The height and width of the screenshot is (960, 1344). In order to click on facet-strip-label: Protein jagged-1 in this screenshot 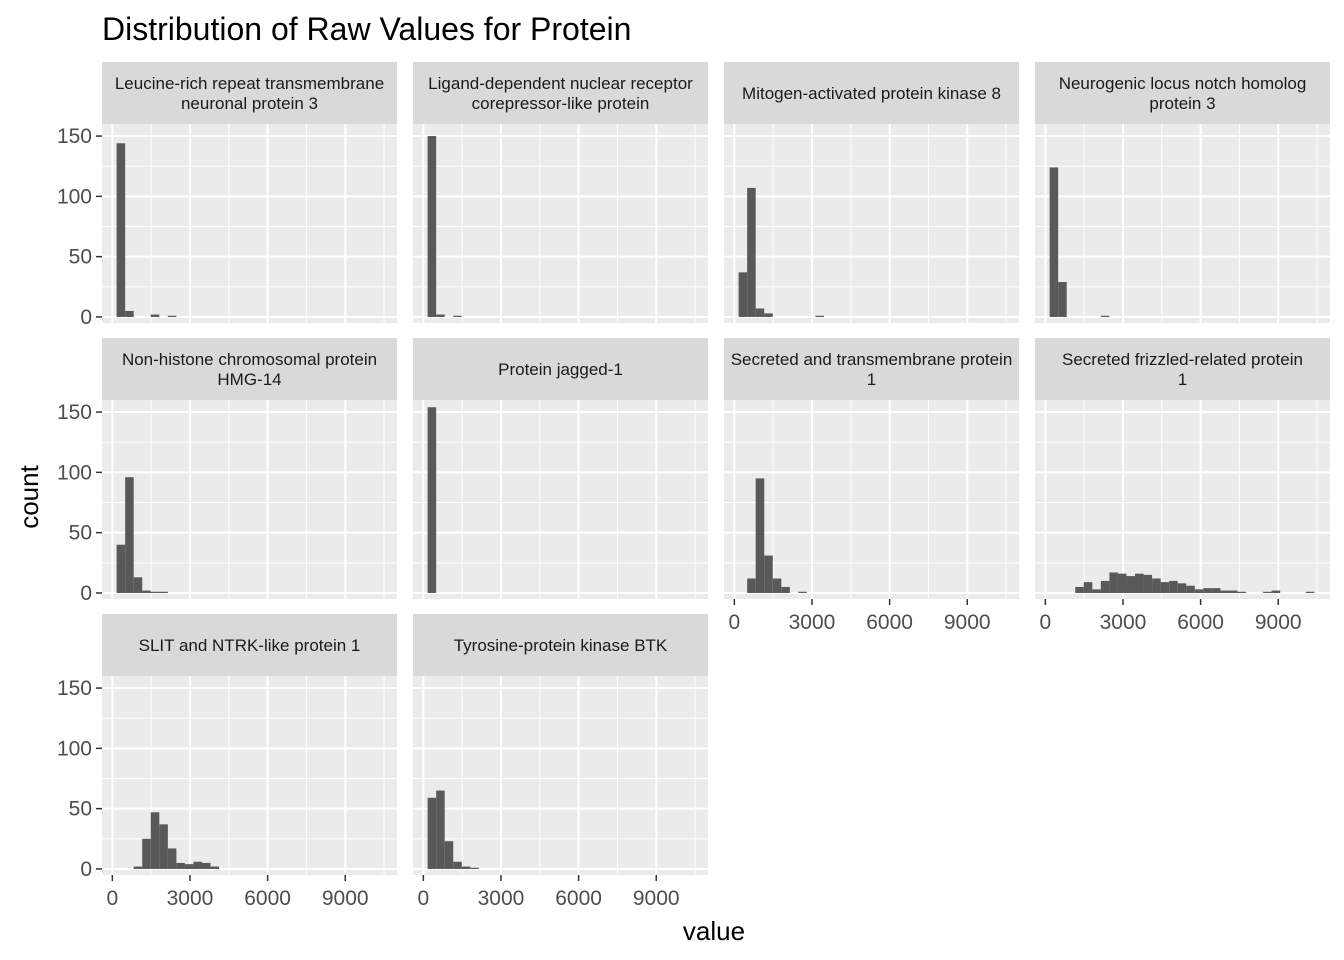, I will do `click(560, 369)`.